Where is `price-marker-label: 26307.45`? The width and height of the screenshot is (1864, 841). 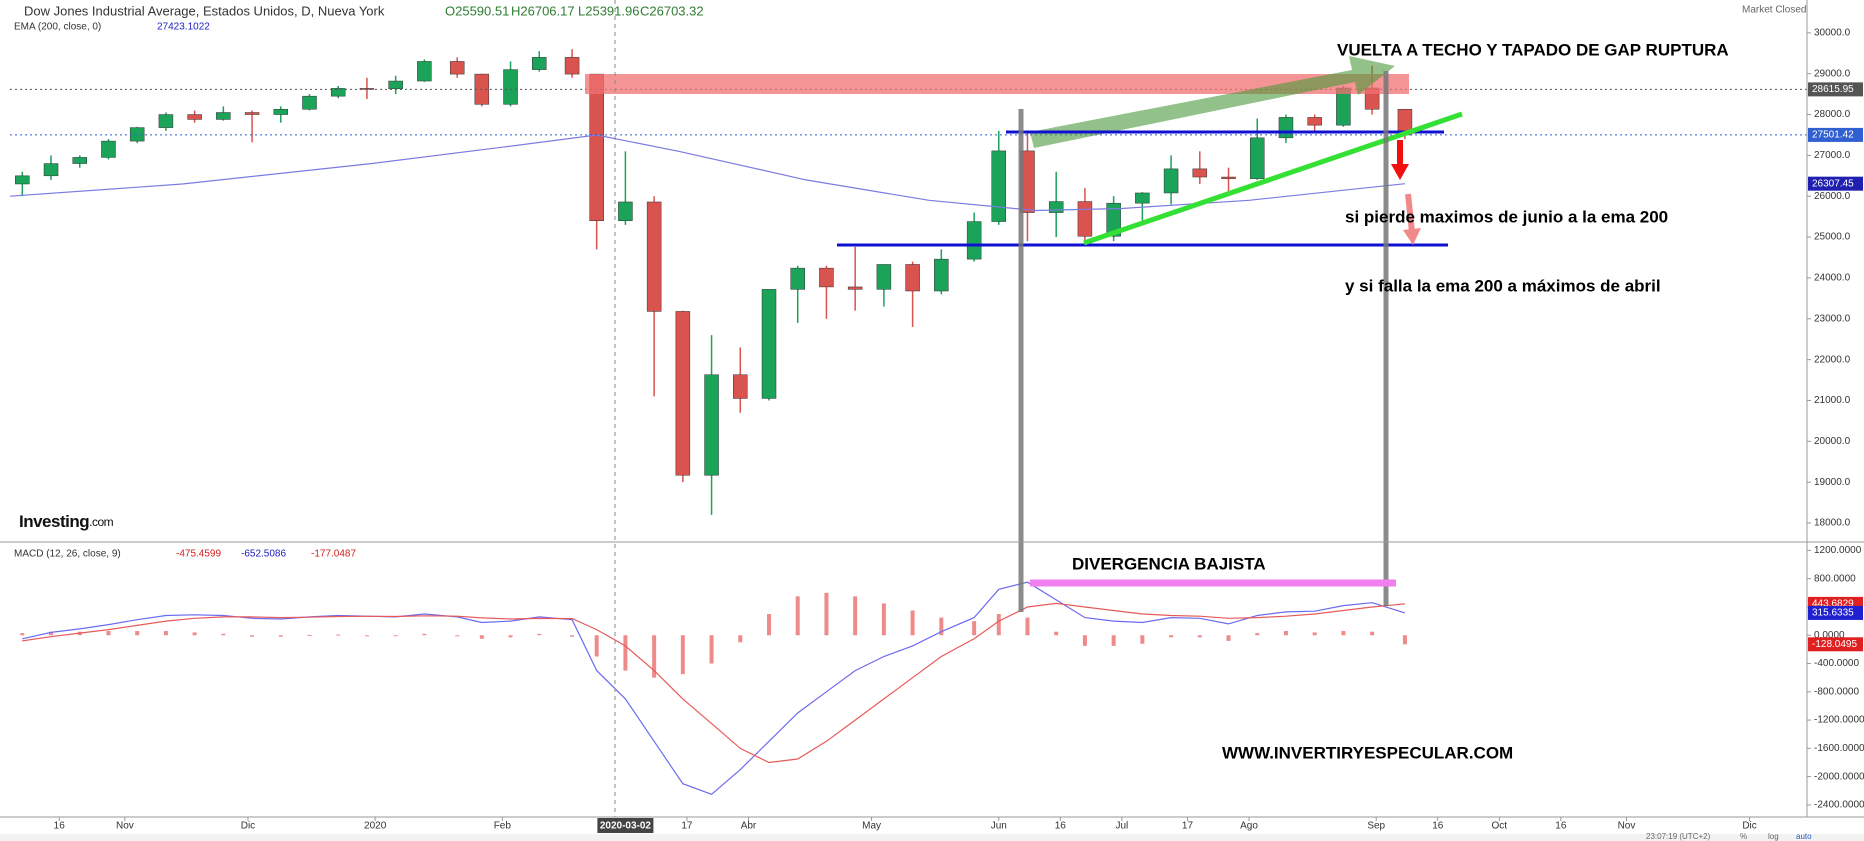 price-marker-label: 26307.45 is located at coordinates (1833, 183).